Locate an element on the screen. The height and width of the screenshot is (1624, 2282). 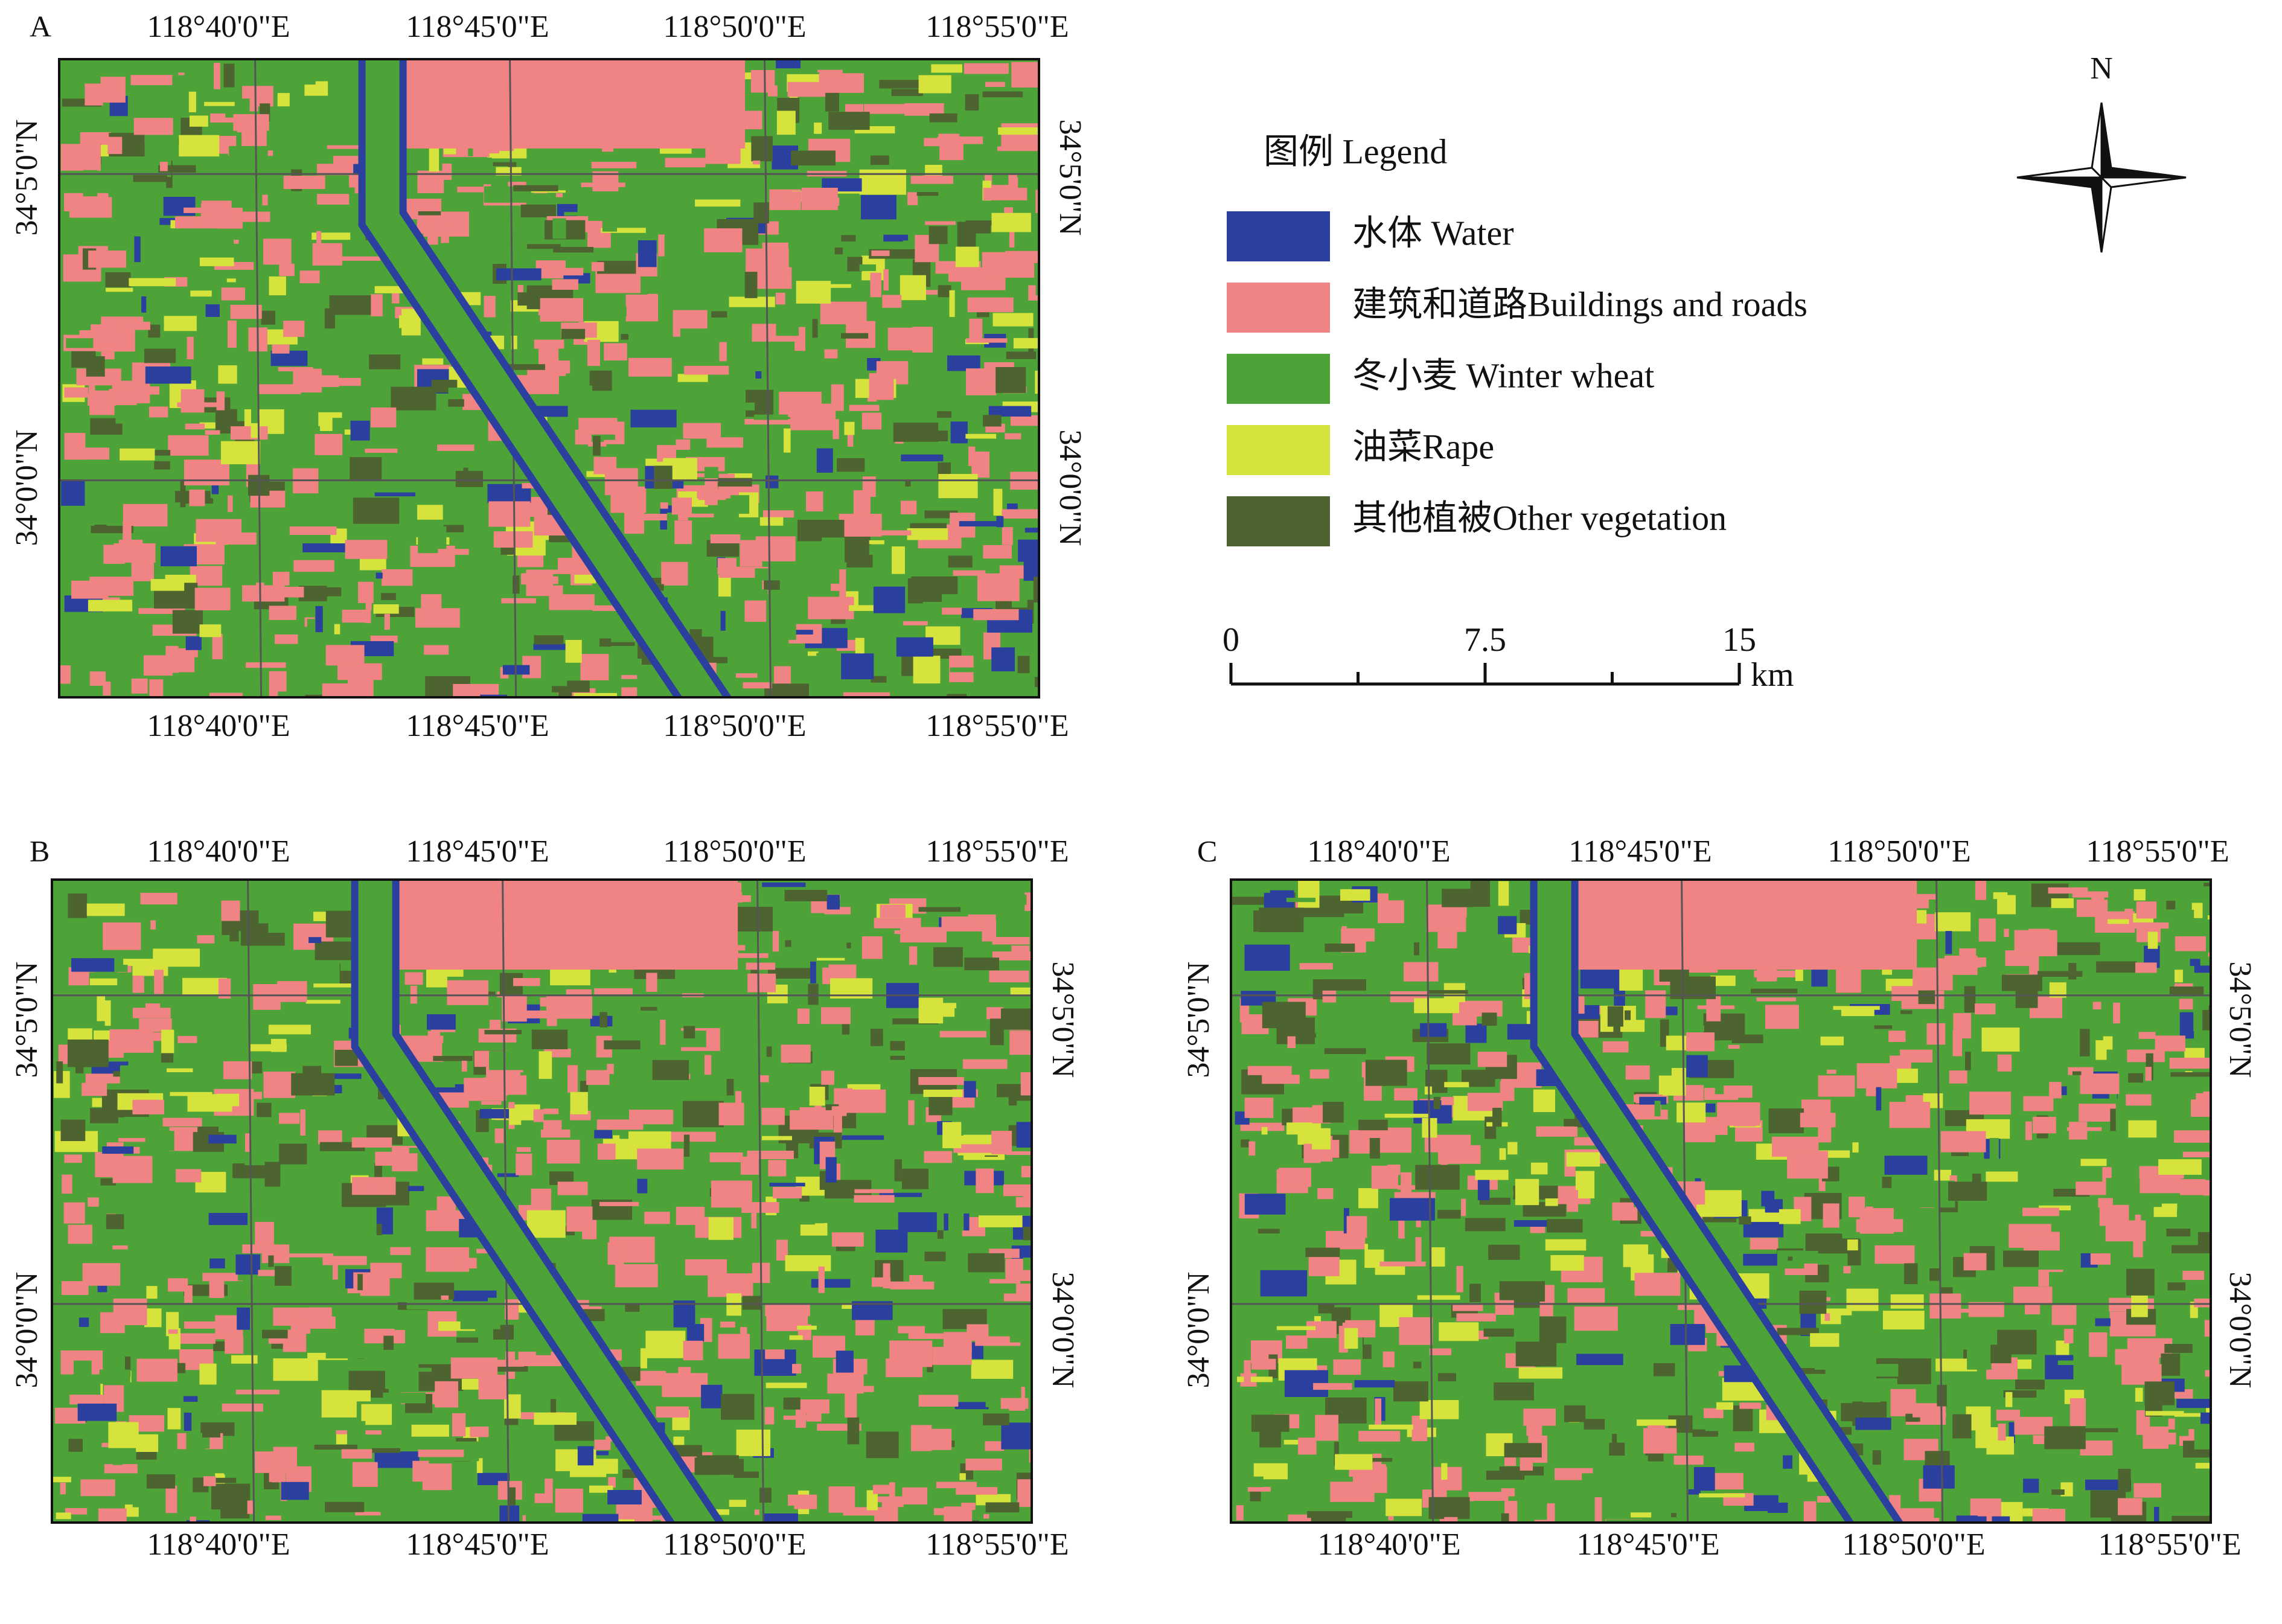
latitude-label: 34°5'0"N is located at coordinates (27, 178).